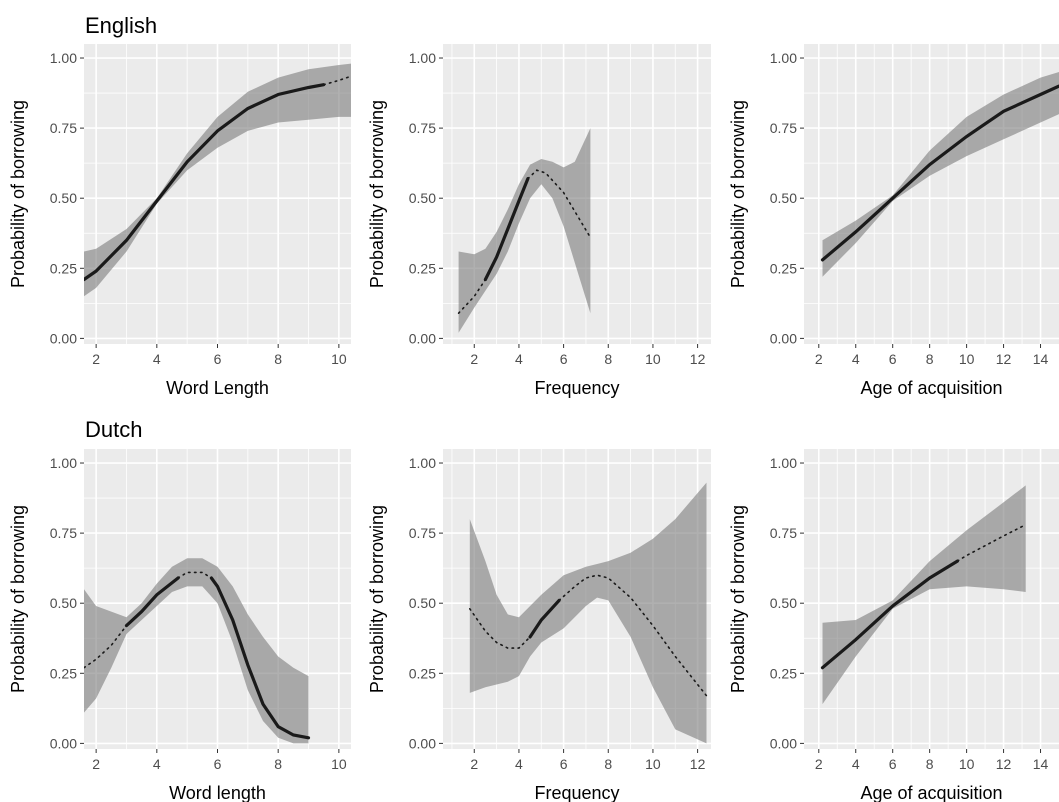 The image size is (1059, 802). Describe the element at coordinates (121, 25) in the screenshot. I see `row-title-english: English` at that location.